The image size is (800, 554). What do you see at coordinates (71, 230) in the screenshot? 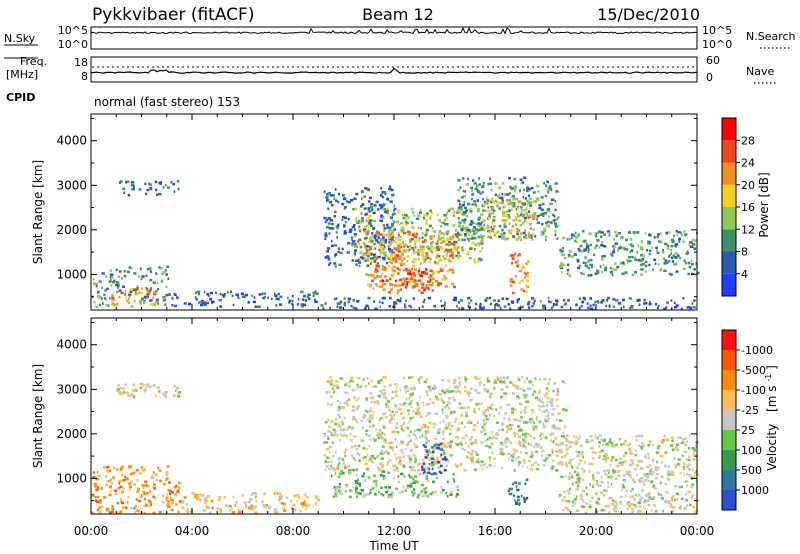
I see `power-ytick-label: 2000` at bounding box center [71, 230].